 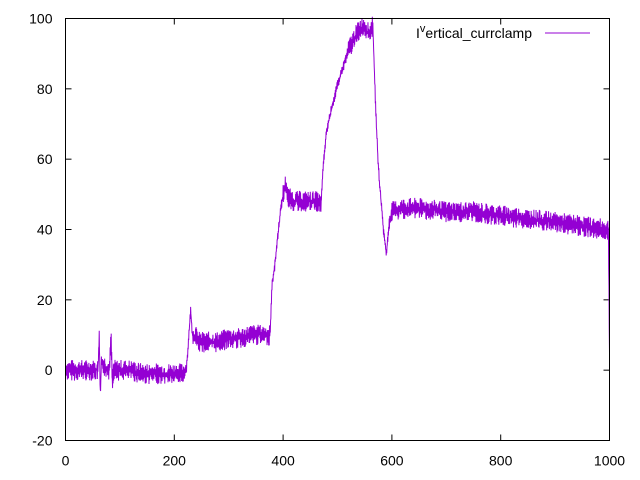 What do you see at coordinates (501, 461) in the screenshot?
I see `x-tick-label: 800` at bounding box center [501, 461].